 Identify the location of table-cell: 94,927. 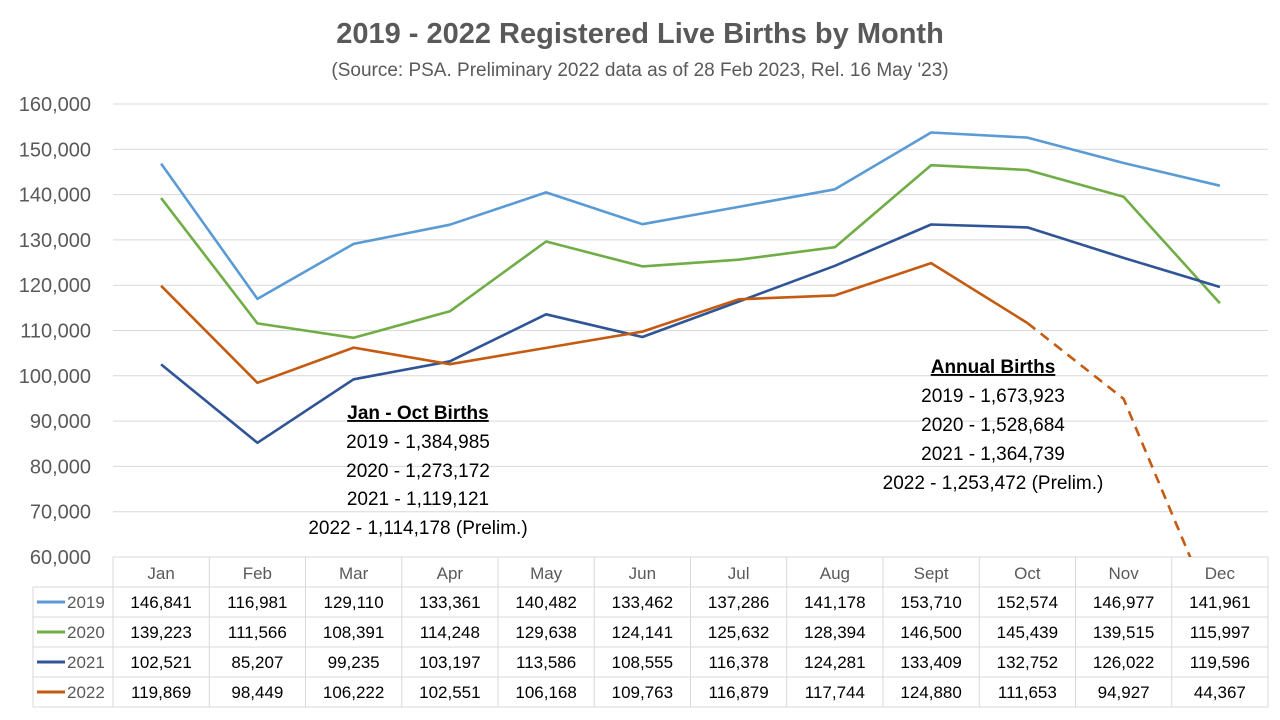
(1124, 692).